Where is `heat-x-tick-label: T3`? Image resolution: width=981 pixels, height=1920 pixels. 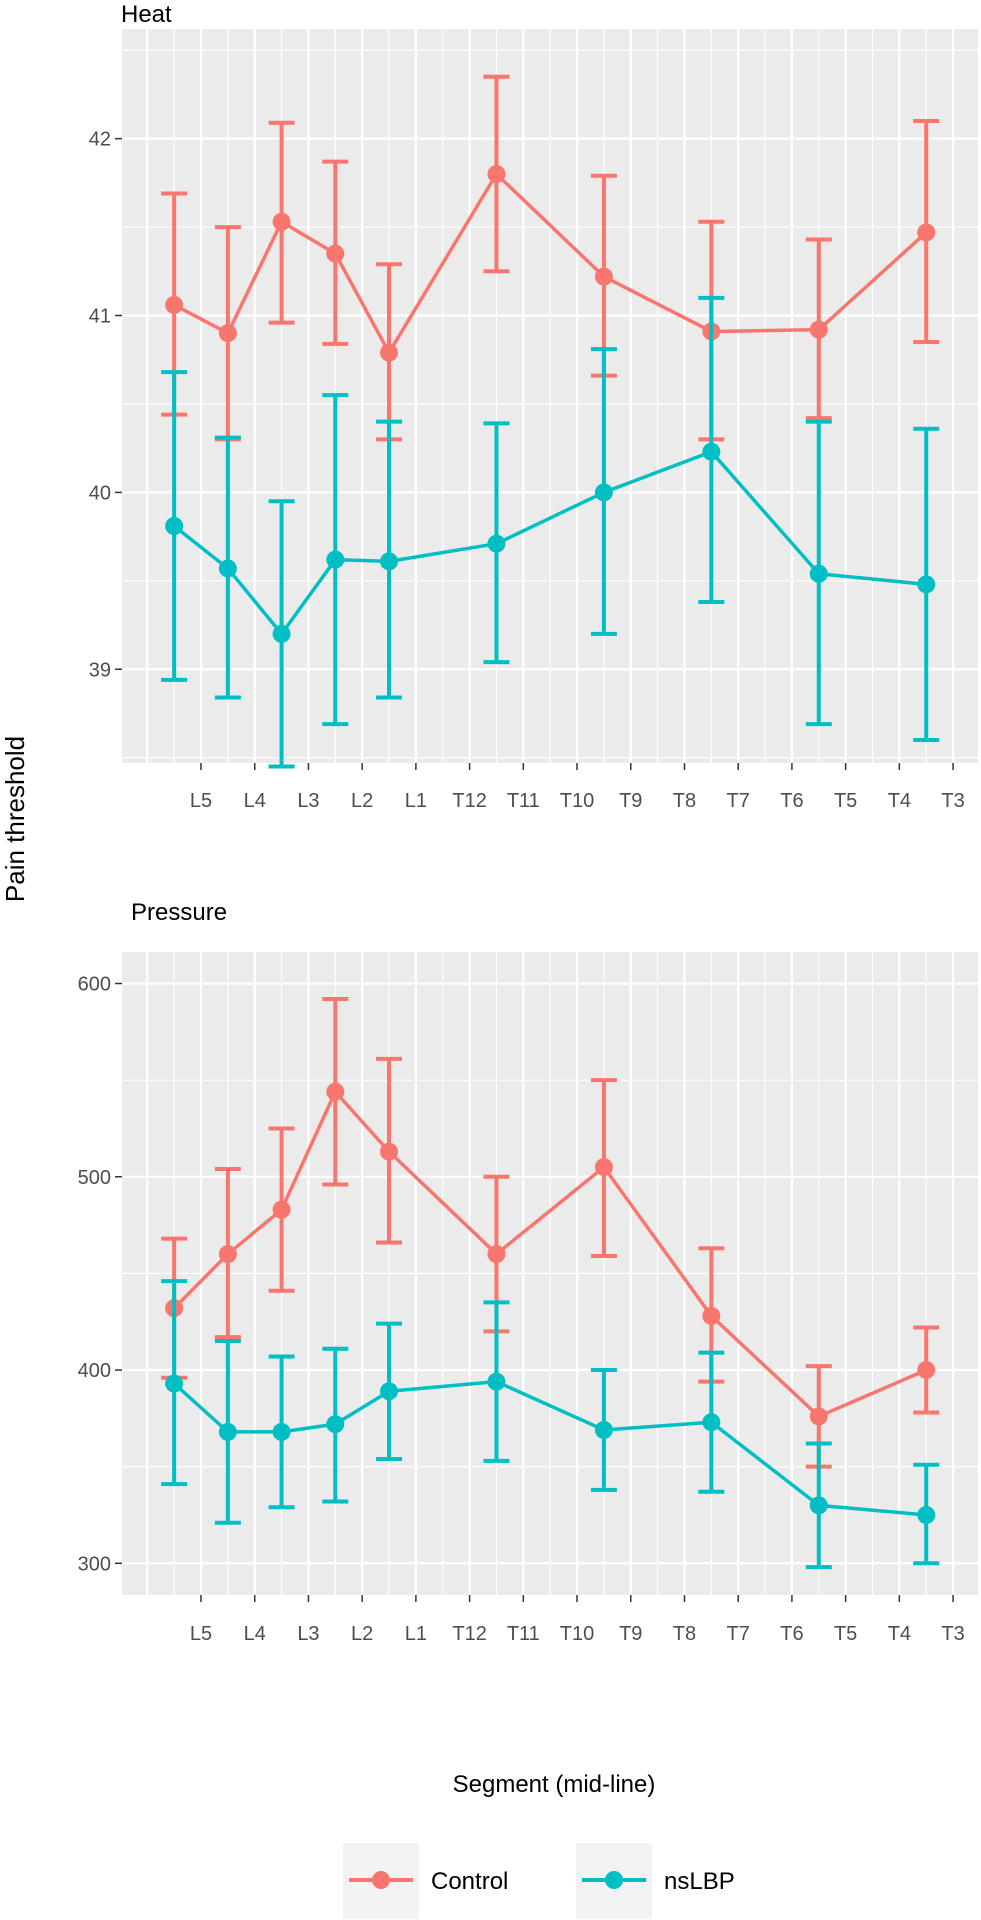
heat-x-tick-label: T3 is located at coordinates (952, 801).